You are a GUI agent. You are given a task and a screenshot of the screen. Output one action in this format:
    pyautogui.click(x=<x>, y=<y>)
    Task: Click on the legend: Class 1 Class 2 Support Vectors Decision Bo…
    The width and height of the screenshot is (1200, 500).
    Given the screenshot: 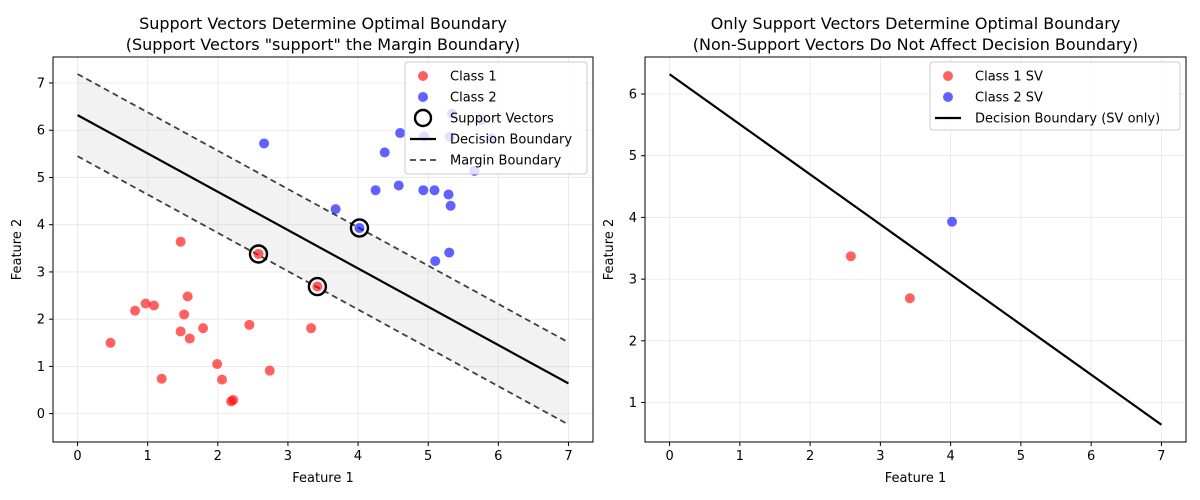 What is the action you would take?
    pyautogui.click(x=496, y=118)
    